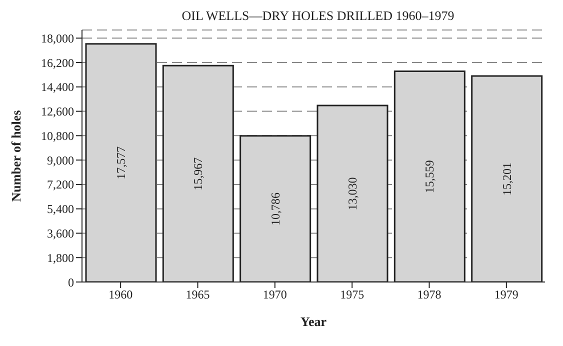  What do you see at coordinates (352, 295) in the screenshot?
I see `x-tick-label: 1975` at bounding box center [352, 295].